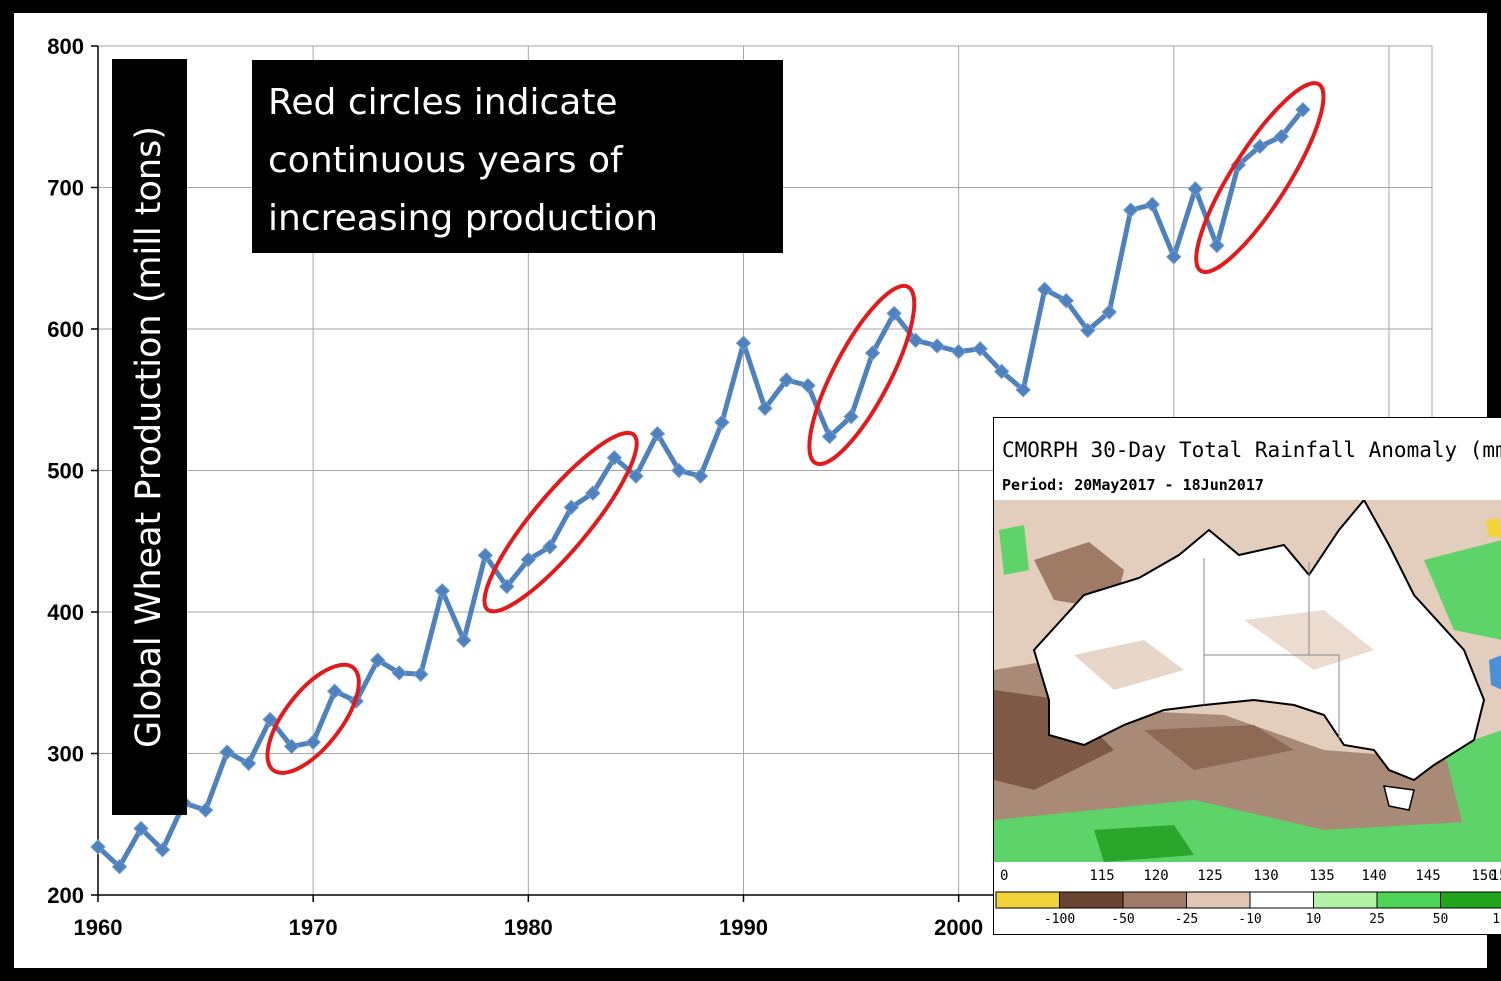  What do you see at coordinates (1321, 876) in the screenshot?
I see `longitude-tick-label: 135` at bounding box center [1321, 876].